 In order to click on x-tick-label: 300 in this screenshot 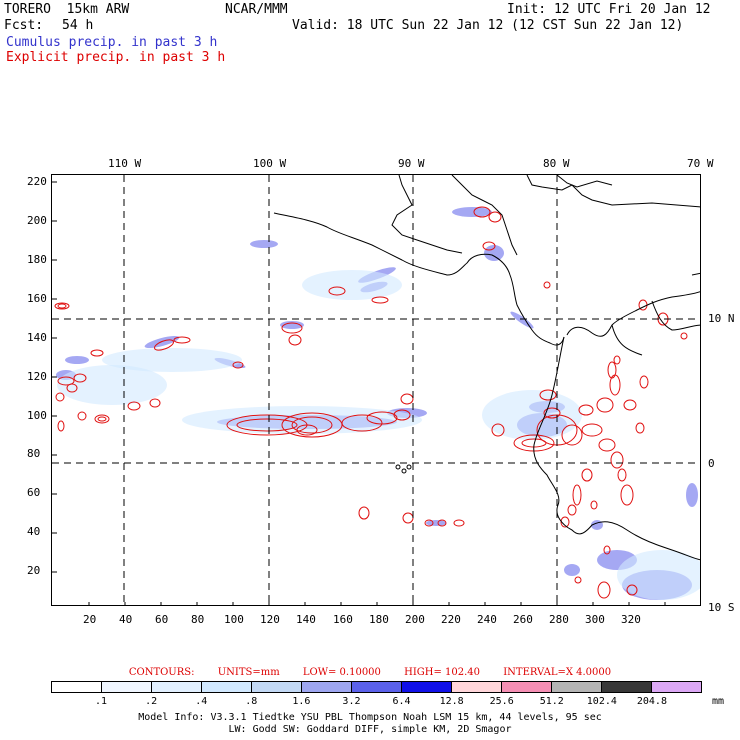, I will do `click(595, 619)`.